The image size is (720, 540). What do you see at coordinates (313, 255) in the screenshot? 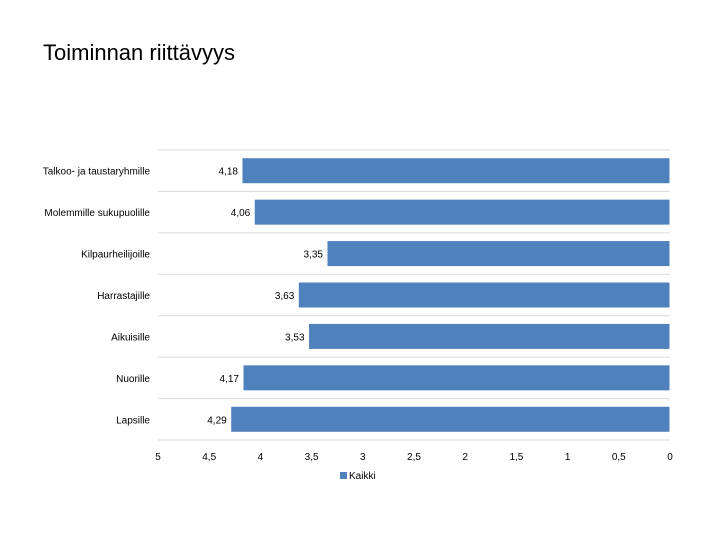
I see `data-label: 3,35` at bounding box center [313, 255].